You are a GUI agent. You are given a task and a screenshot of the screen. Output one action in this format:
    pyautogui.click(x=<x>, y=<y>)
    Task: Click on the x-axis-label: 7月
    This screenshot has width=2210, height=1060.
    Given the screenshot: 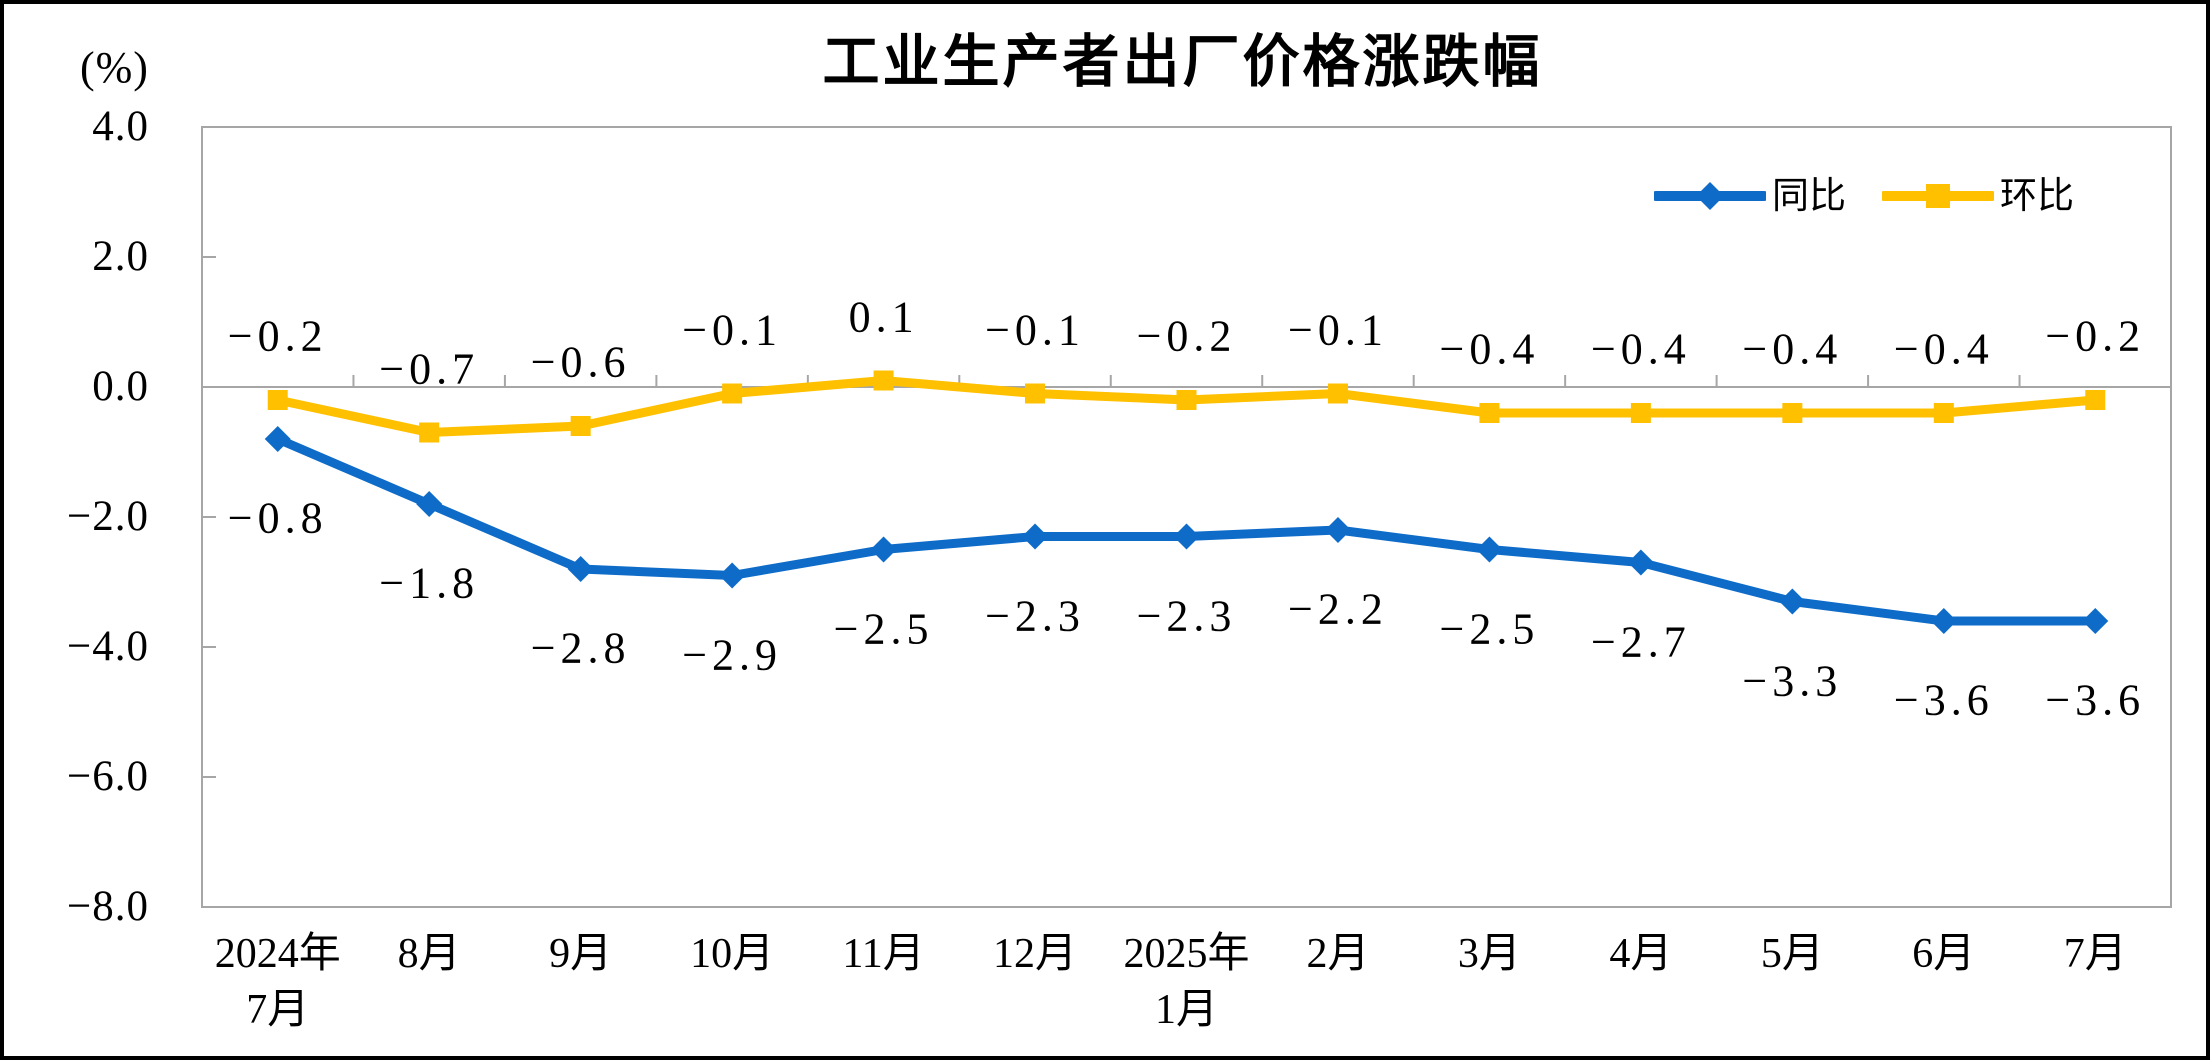 What is the action you would take?
    pyautogui.click(x=2095, y=954)
    